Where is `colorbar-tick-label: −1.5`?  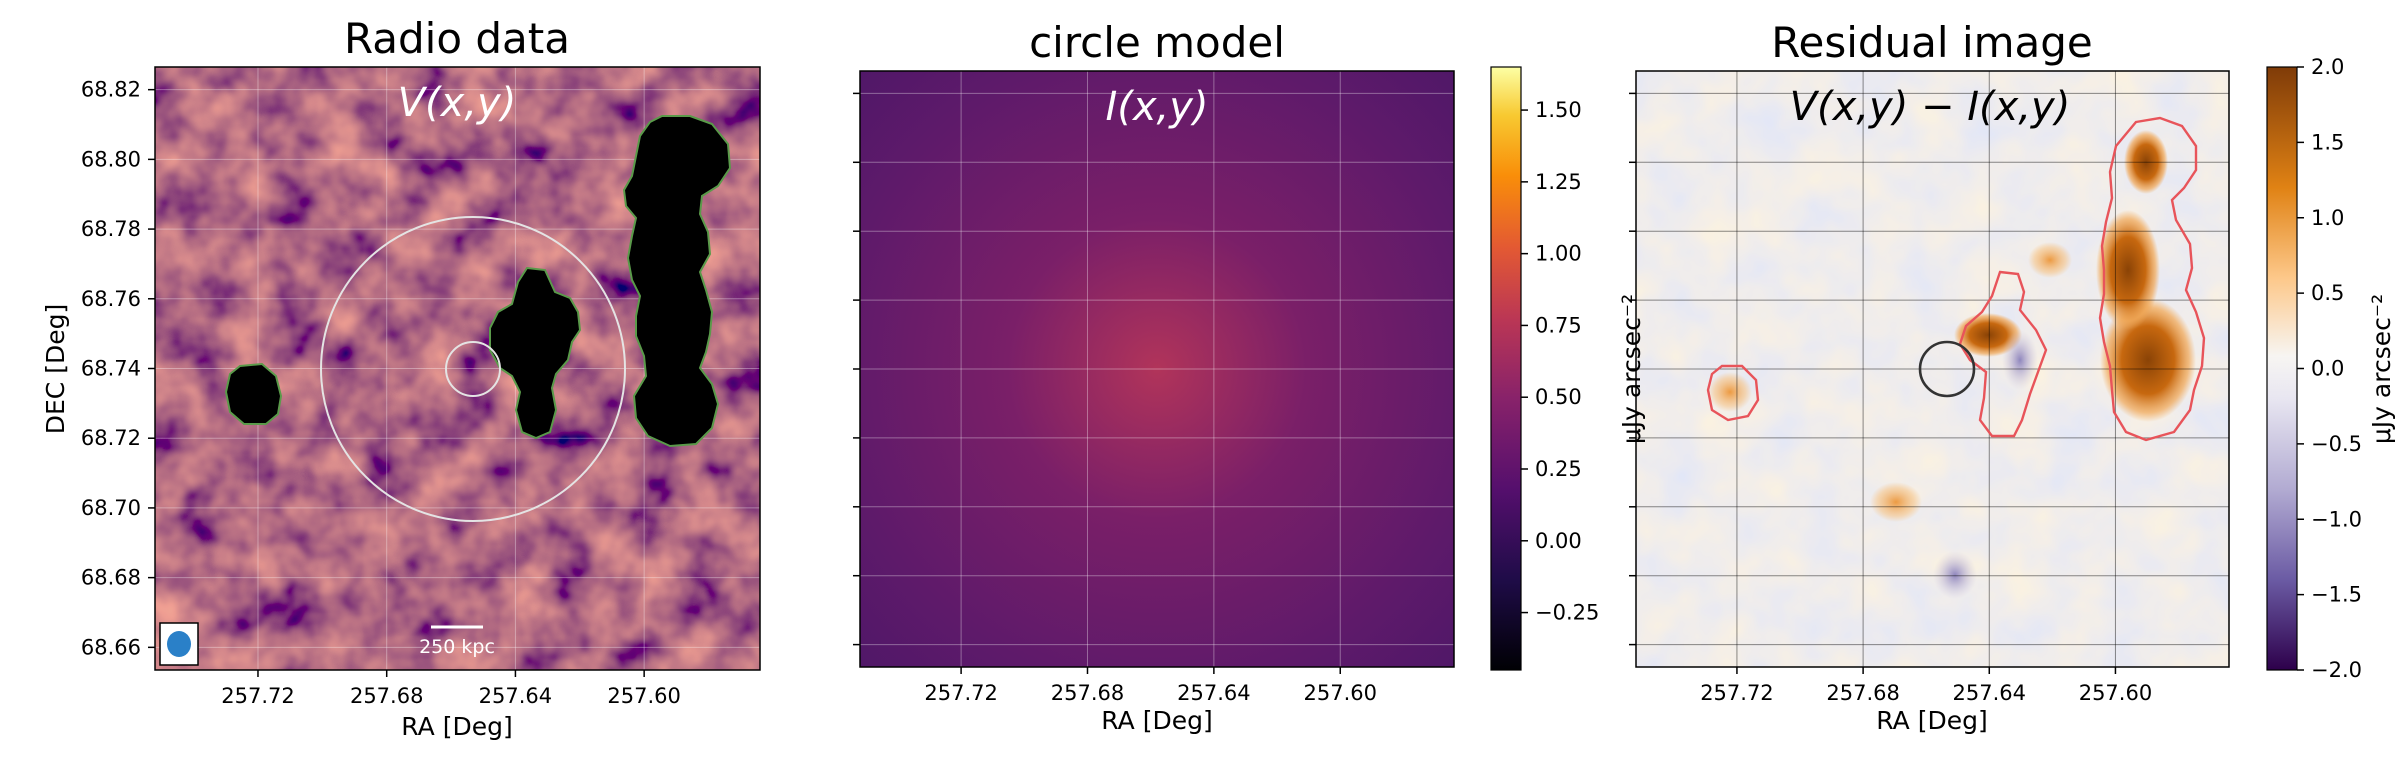
colorbar-tick-label: −1.5 is located at coordinates (2336, 595).